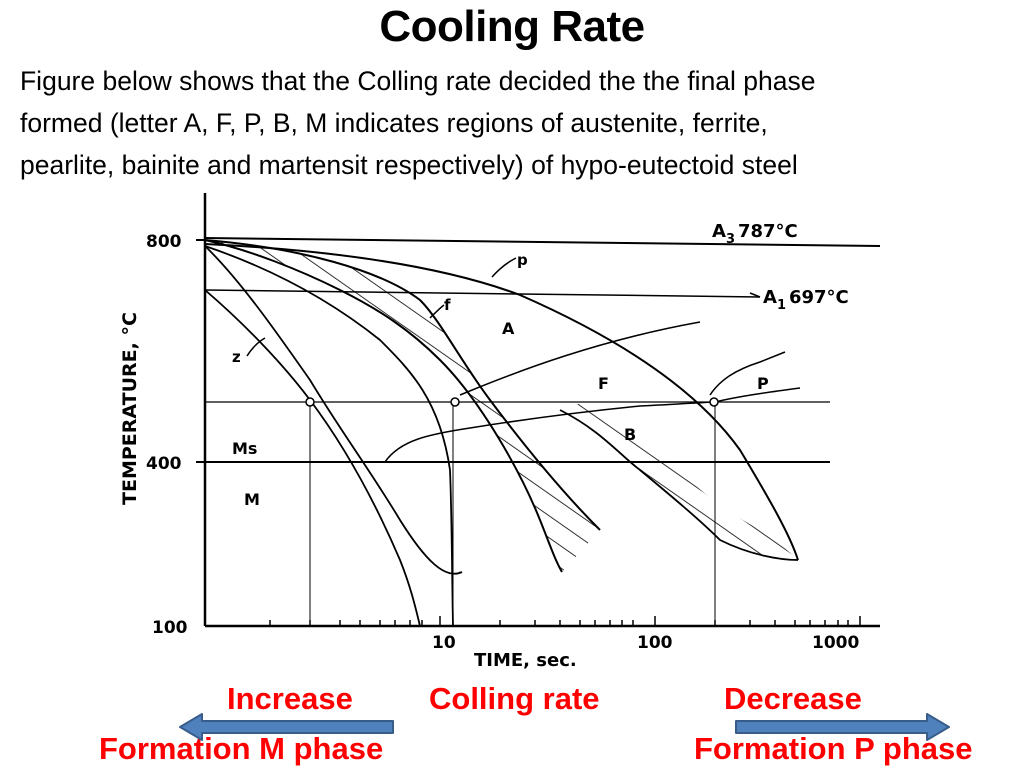 This screenshot has height=768, width=1024. I want to click on curve-label-p: p, so click(522, 260).